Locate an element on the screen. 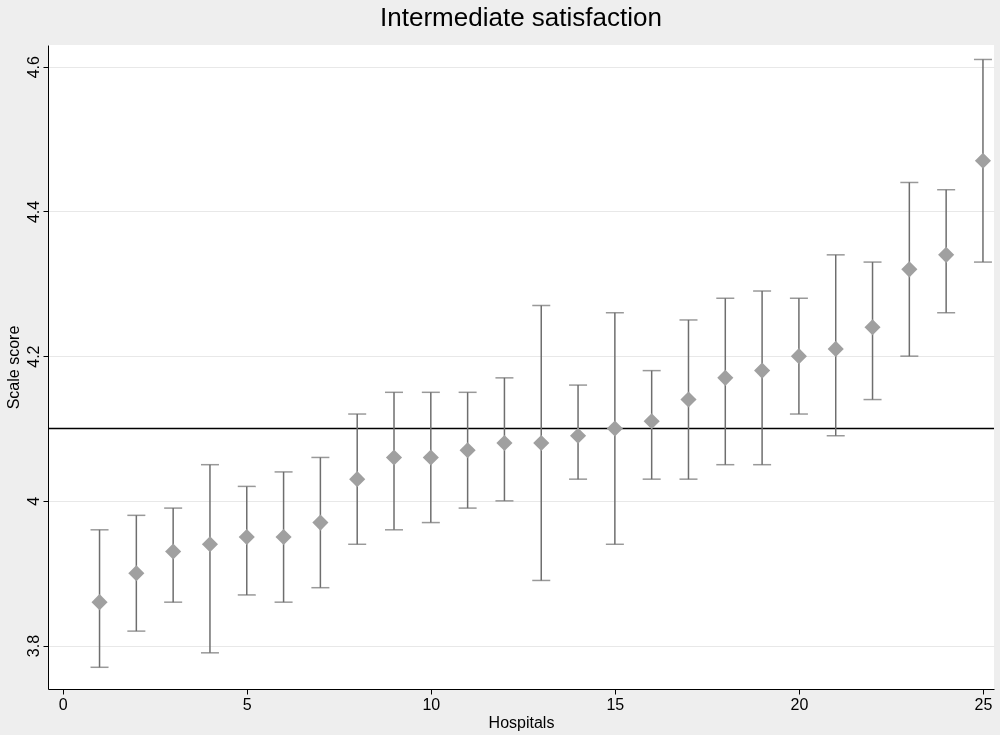 This screenshot has height=742, width=1008. x-tick-label: 5 is located at coordinates (247, 704).